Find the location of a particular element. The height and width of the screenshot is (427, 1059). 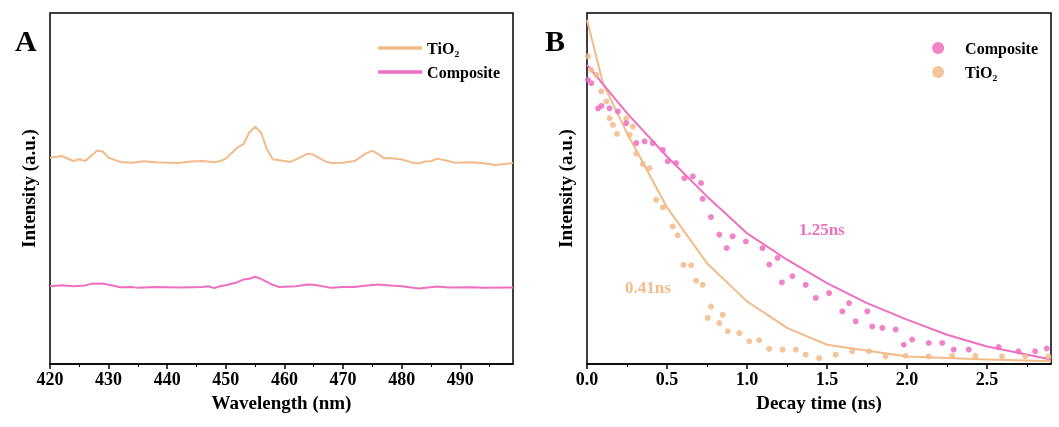

annotation: 1.25ns is located at coordinates (822, 230).